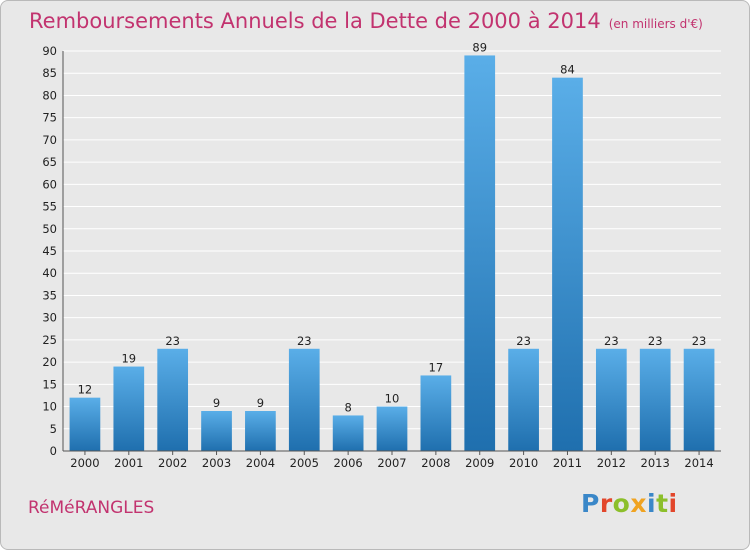 The image size is (750, 550). What do you see at coordinates (49, 362) in the screenshot?
I see `y-tick-label: 20` at bounding box center [49, 362].